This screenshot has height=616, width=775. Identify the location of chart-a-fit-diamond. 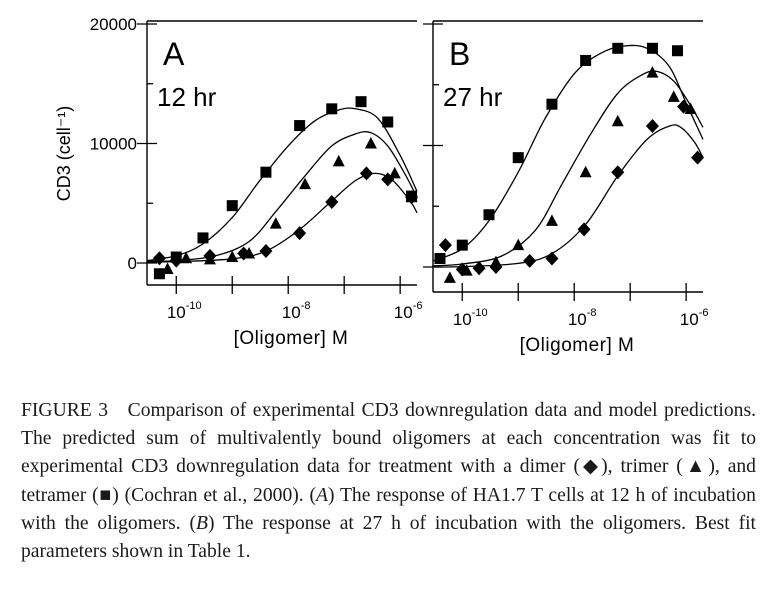
(282, 217).